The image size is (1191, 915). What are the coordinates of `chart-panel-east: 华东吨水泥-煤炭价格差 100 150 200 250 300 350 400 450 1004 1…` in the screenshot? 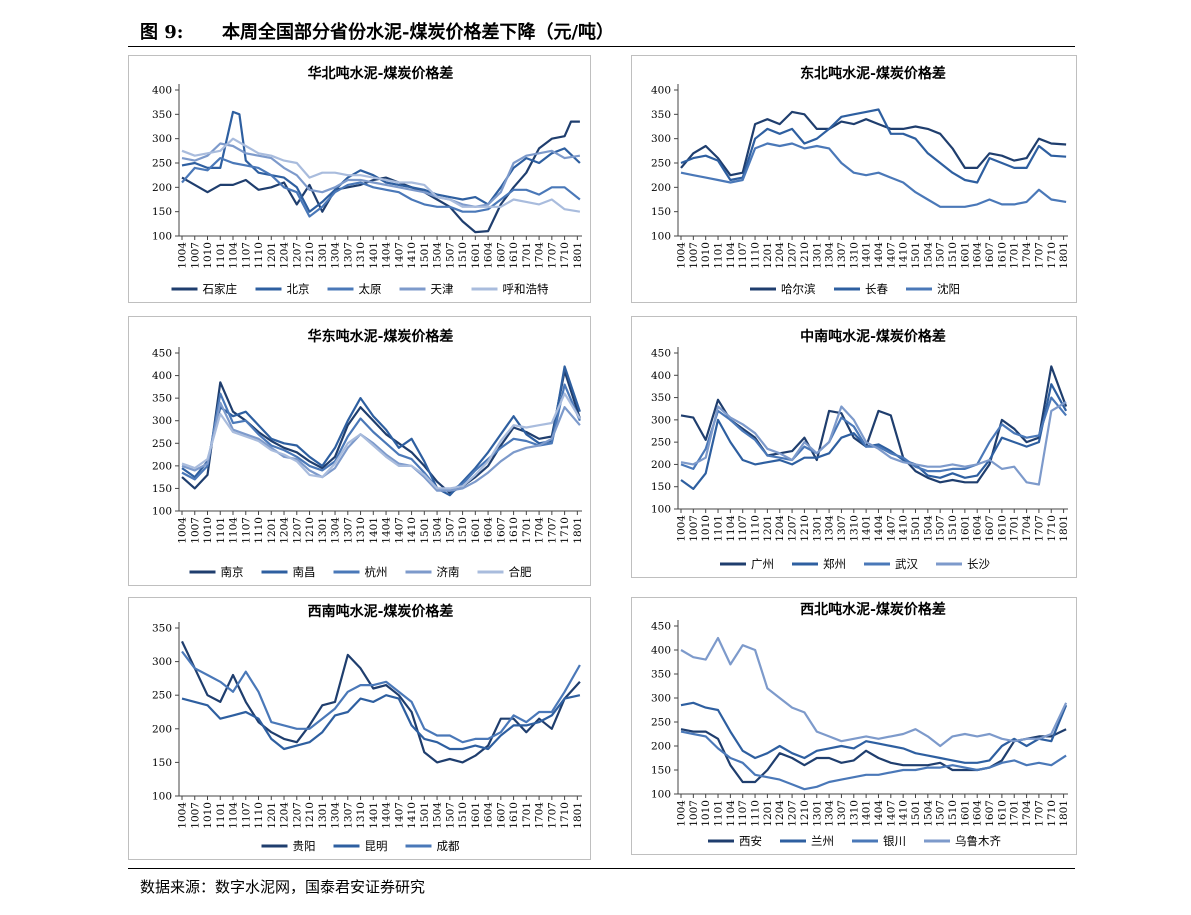 It's located at (359, 451).